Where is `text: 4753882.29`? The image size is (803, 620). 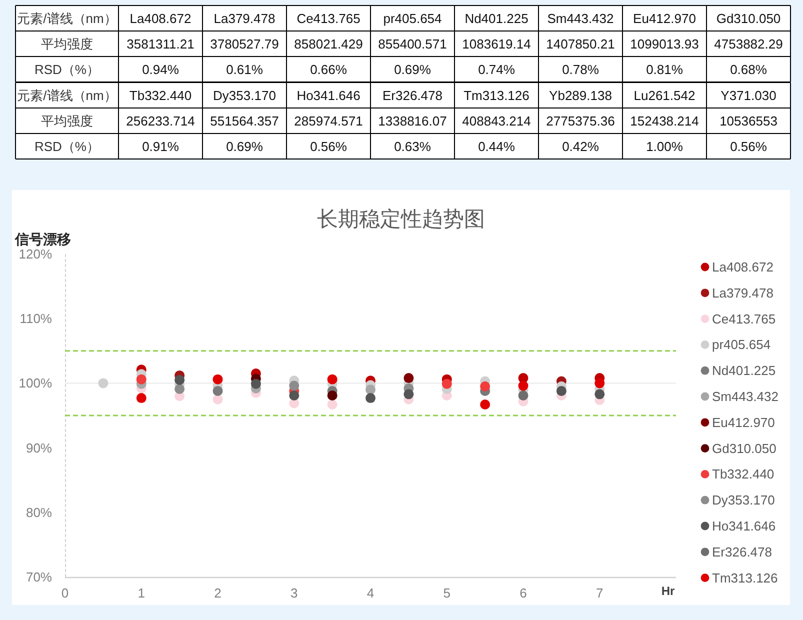
text: 4753882.29 is located at coordinates (748, 44).